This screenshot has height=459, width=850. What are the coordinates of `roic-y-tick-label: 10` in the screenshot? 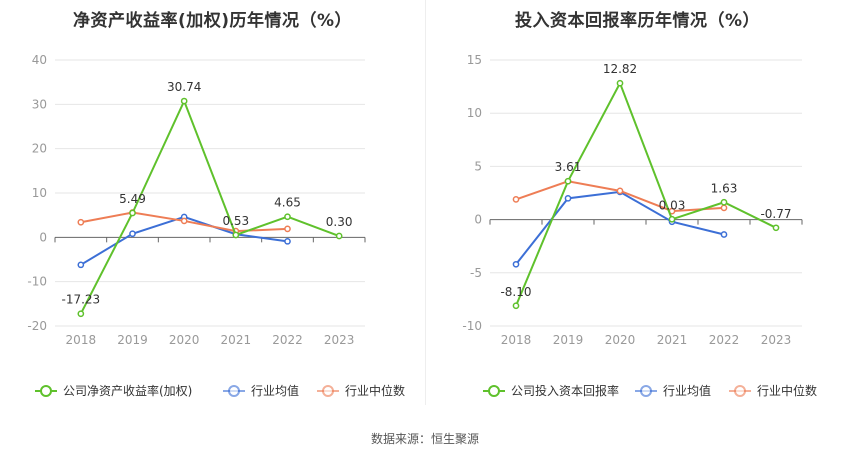 It's located at (474, 113).